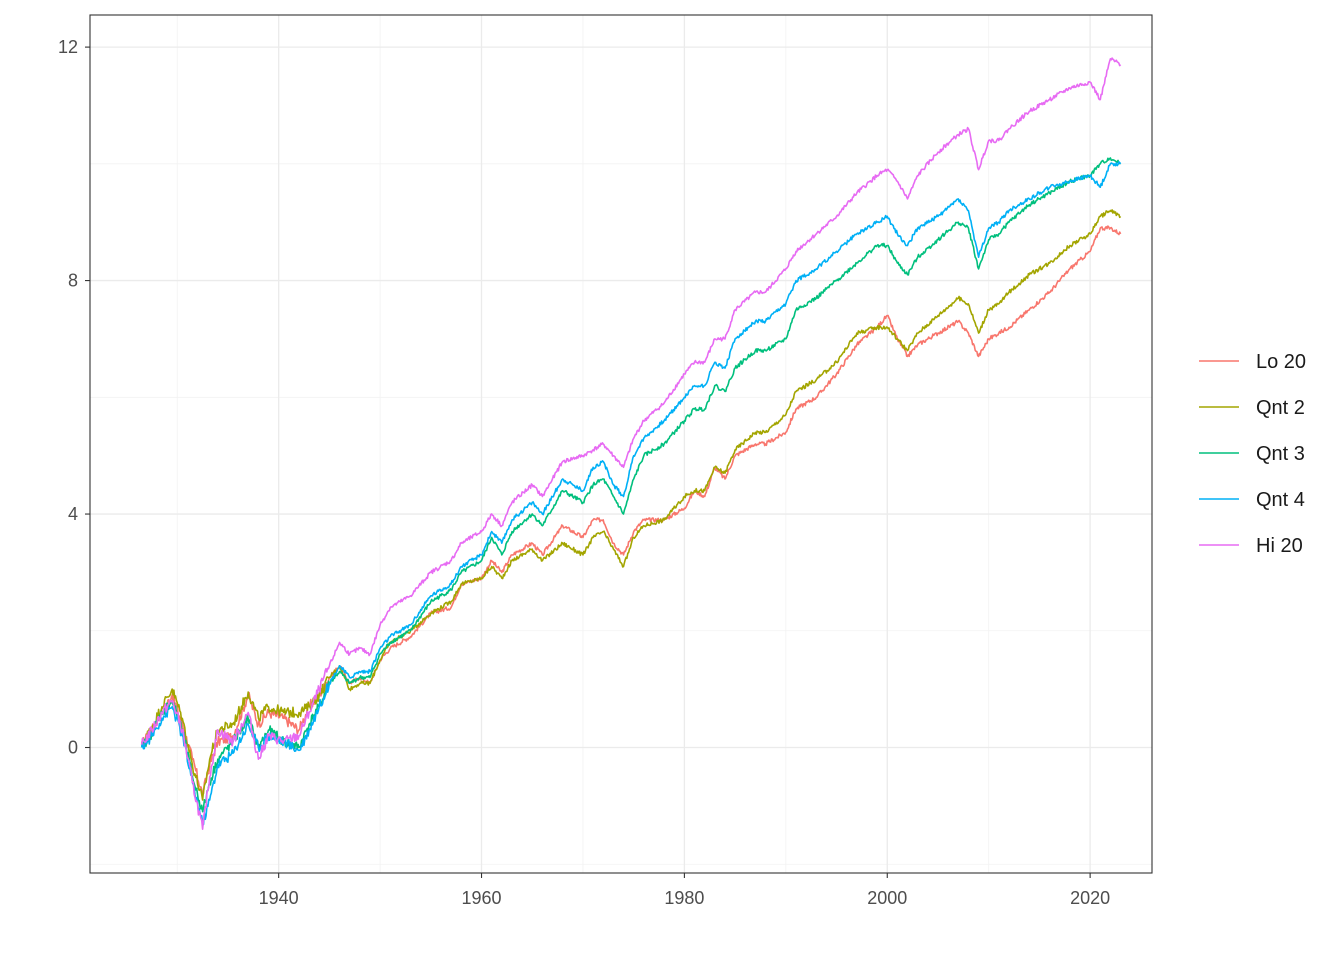  What do you see at coordinates (1281, 362) in the screenshot?
I see `legend-label: Lo 20` at bounding box center [1281, 362].